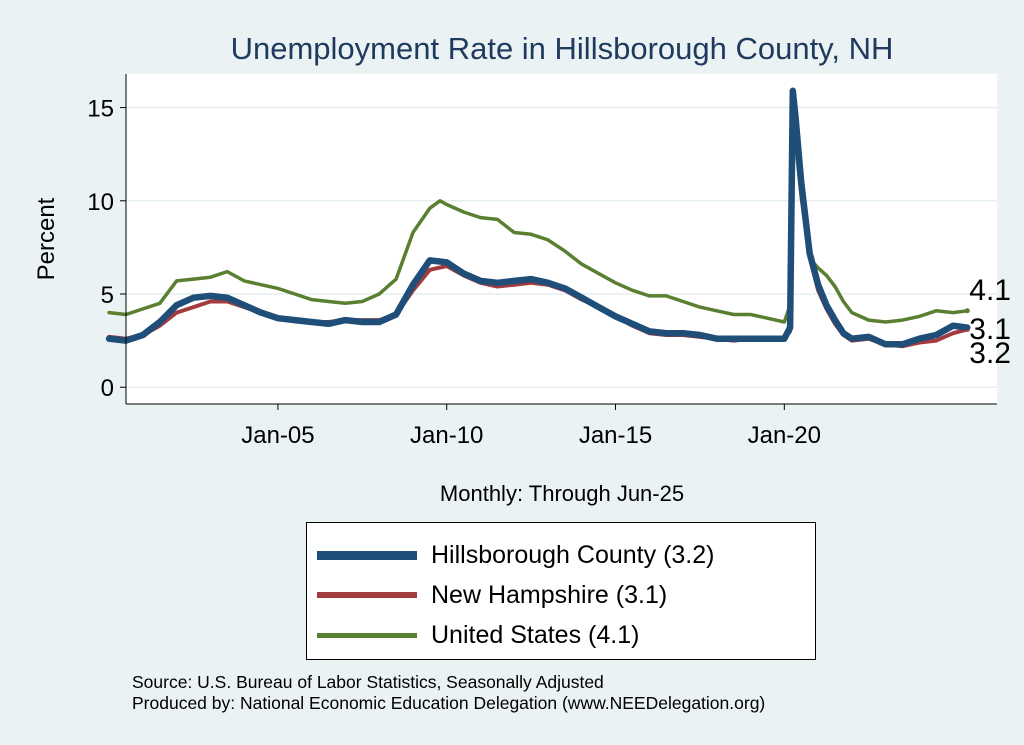  Describe the element at coordinates (573, 554) in the screenshot. I see `legend-label-hillsborough: Hillsborough County (3.2)` at that location.